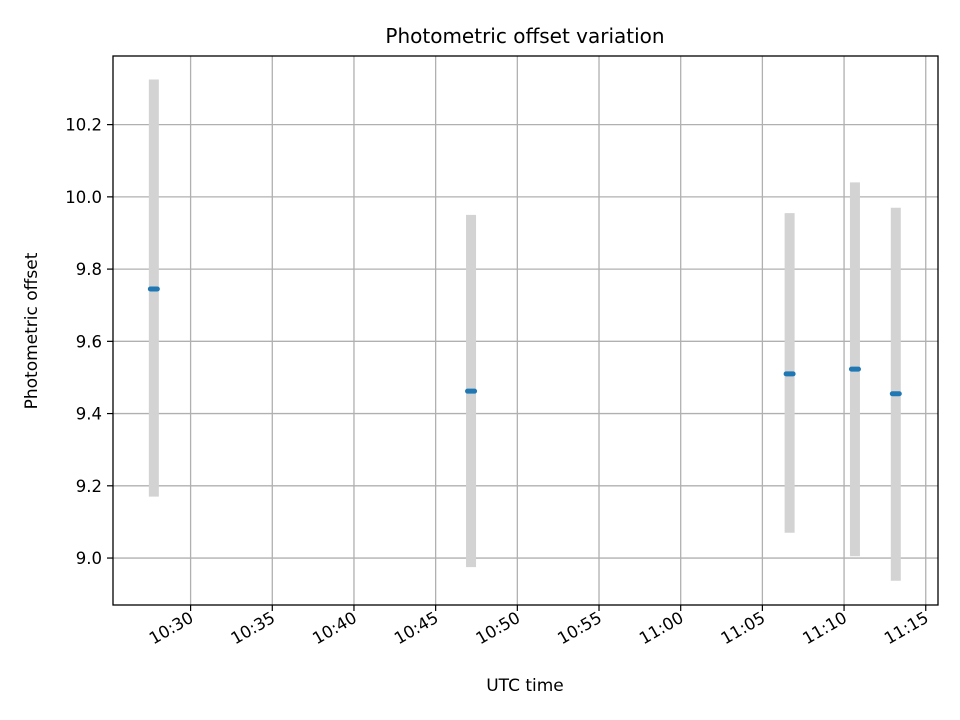 Image resolution: width=960 pixels, height=720 pixels. Describe the element at coordinates (89, 558) in the screenshot. I see `y-tick-label: 9.0` at that location.